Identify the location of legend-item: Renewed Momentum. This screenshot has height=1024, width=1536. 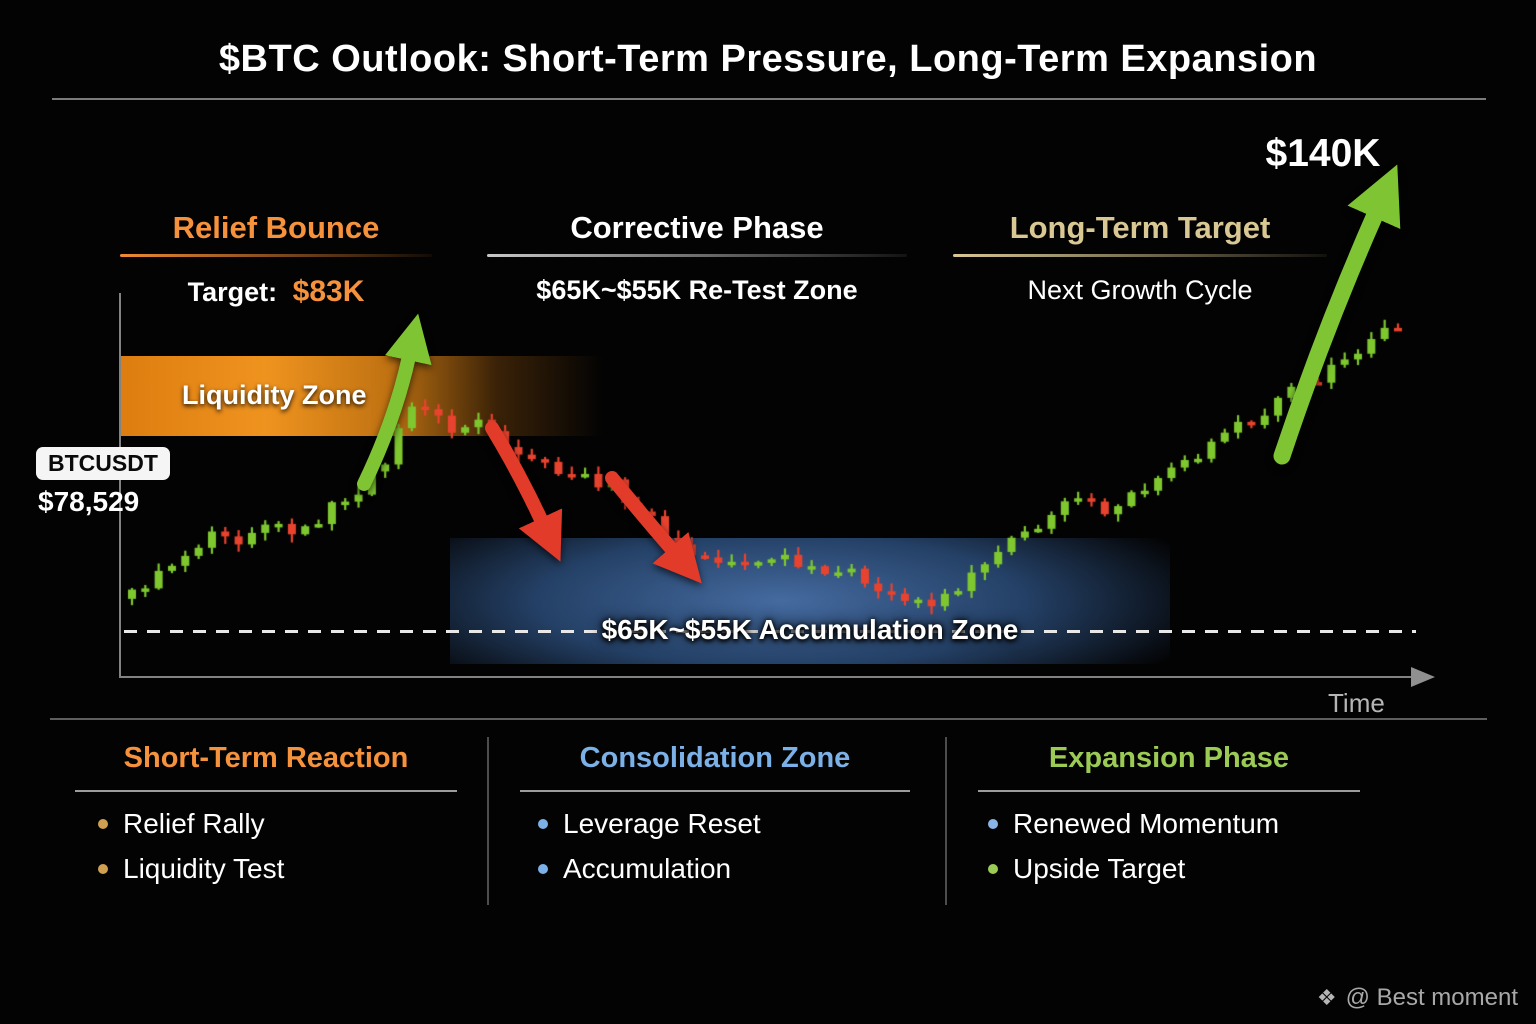
(1133, 824).